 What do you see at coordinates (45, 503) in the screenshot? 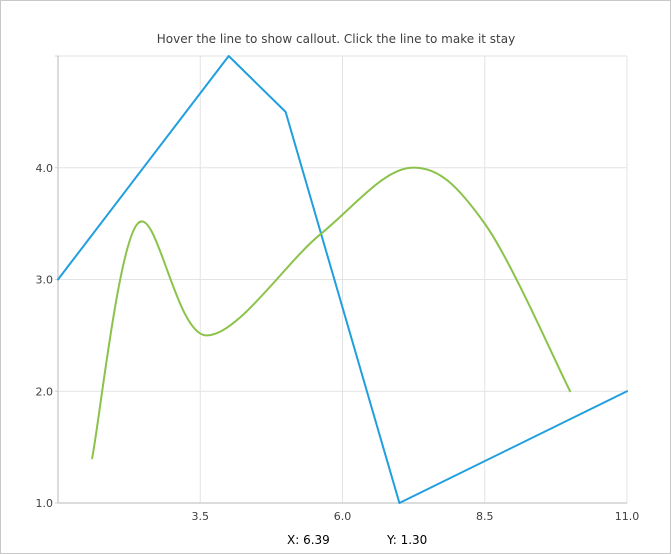
I see `y-tick-label: 1.0` at bounding box center [45, 503].